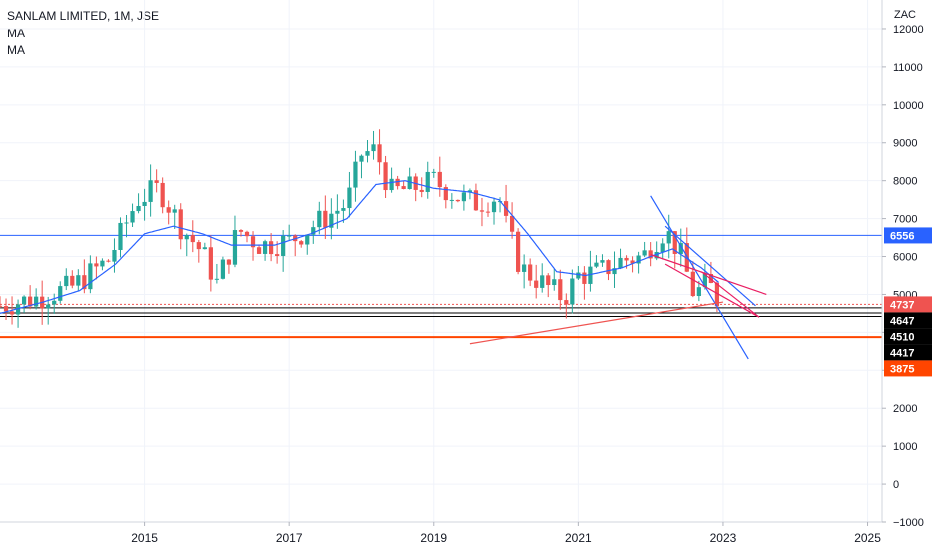 The width and height of the screenshot is (932, 550). I want to click on y-tick-label: 9000, so click(905, 144).